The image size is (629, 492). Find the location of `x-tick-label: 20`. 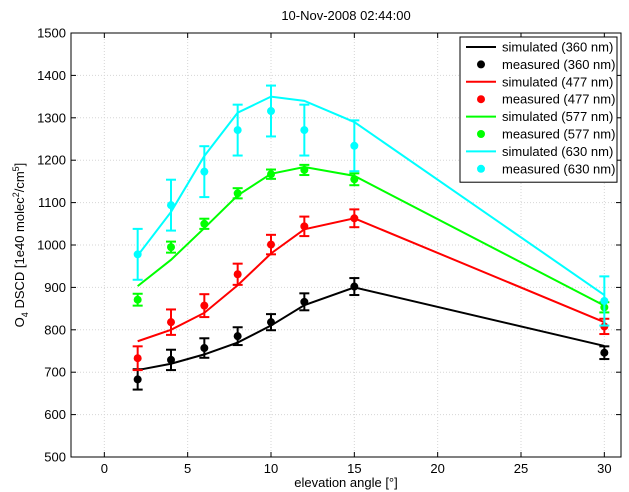

x-tick-label: 20 is located at coordinates (437, 468).